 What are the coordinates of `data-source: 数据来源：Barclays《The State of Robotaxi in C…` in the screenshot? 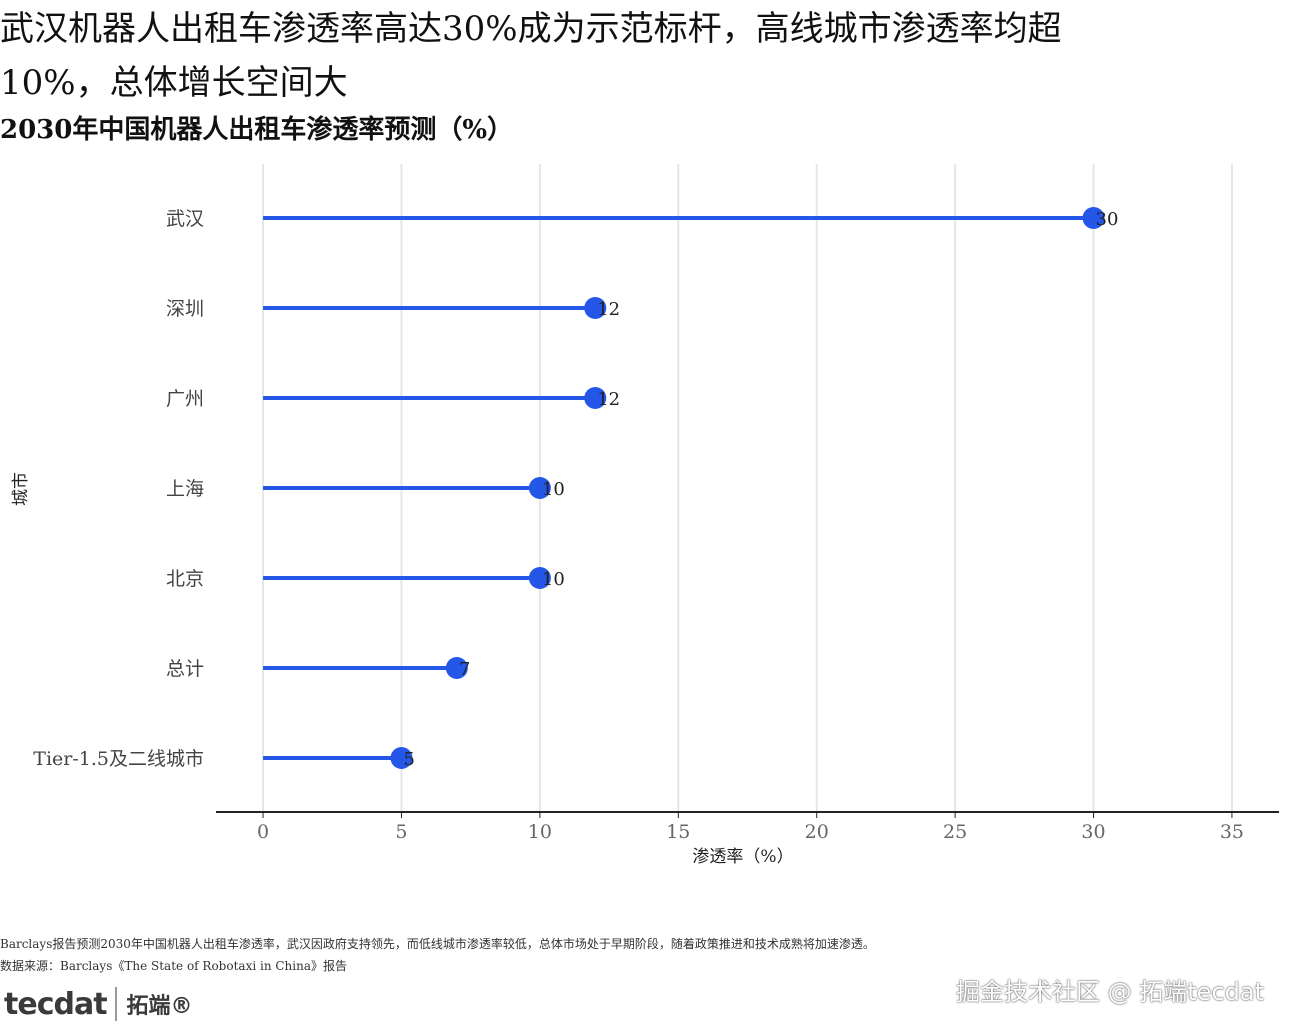 It's located at (173, 966).